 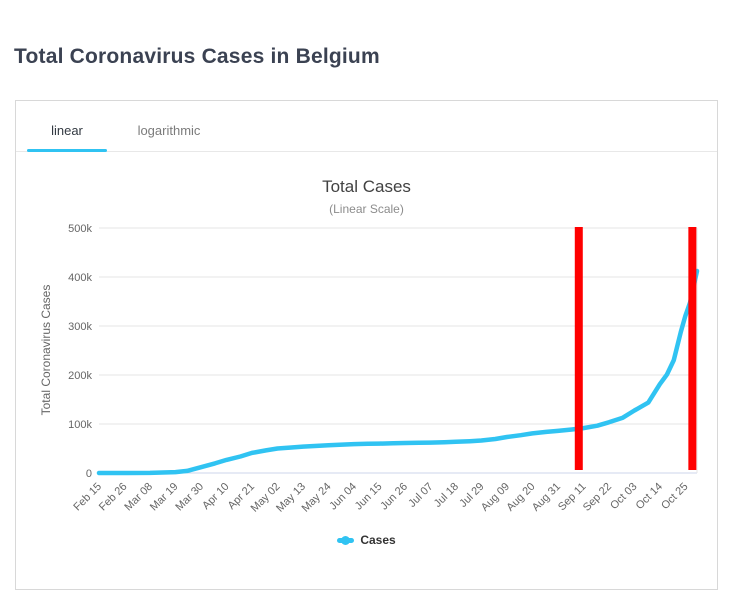 What do you see at coordinates (197, 56) in the screenshot?
I see `page-title: Total Coronavirus Cases in Belgium` at bounding box center [197, 56].